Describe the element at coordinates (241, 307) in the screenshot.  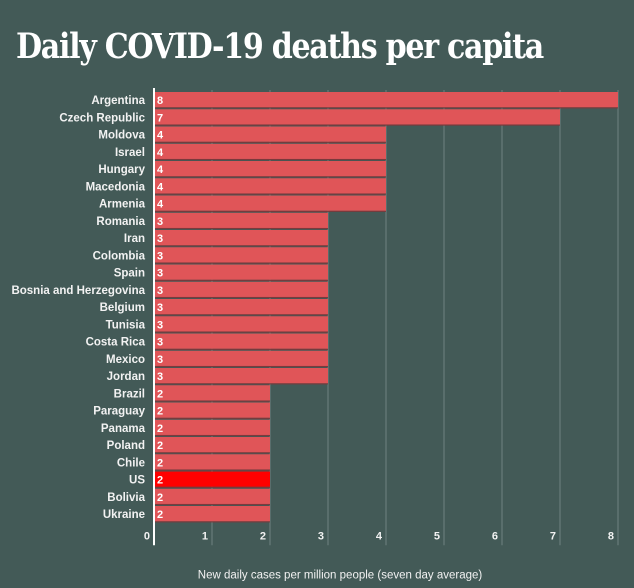
I see `bar-belgium` at that location.